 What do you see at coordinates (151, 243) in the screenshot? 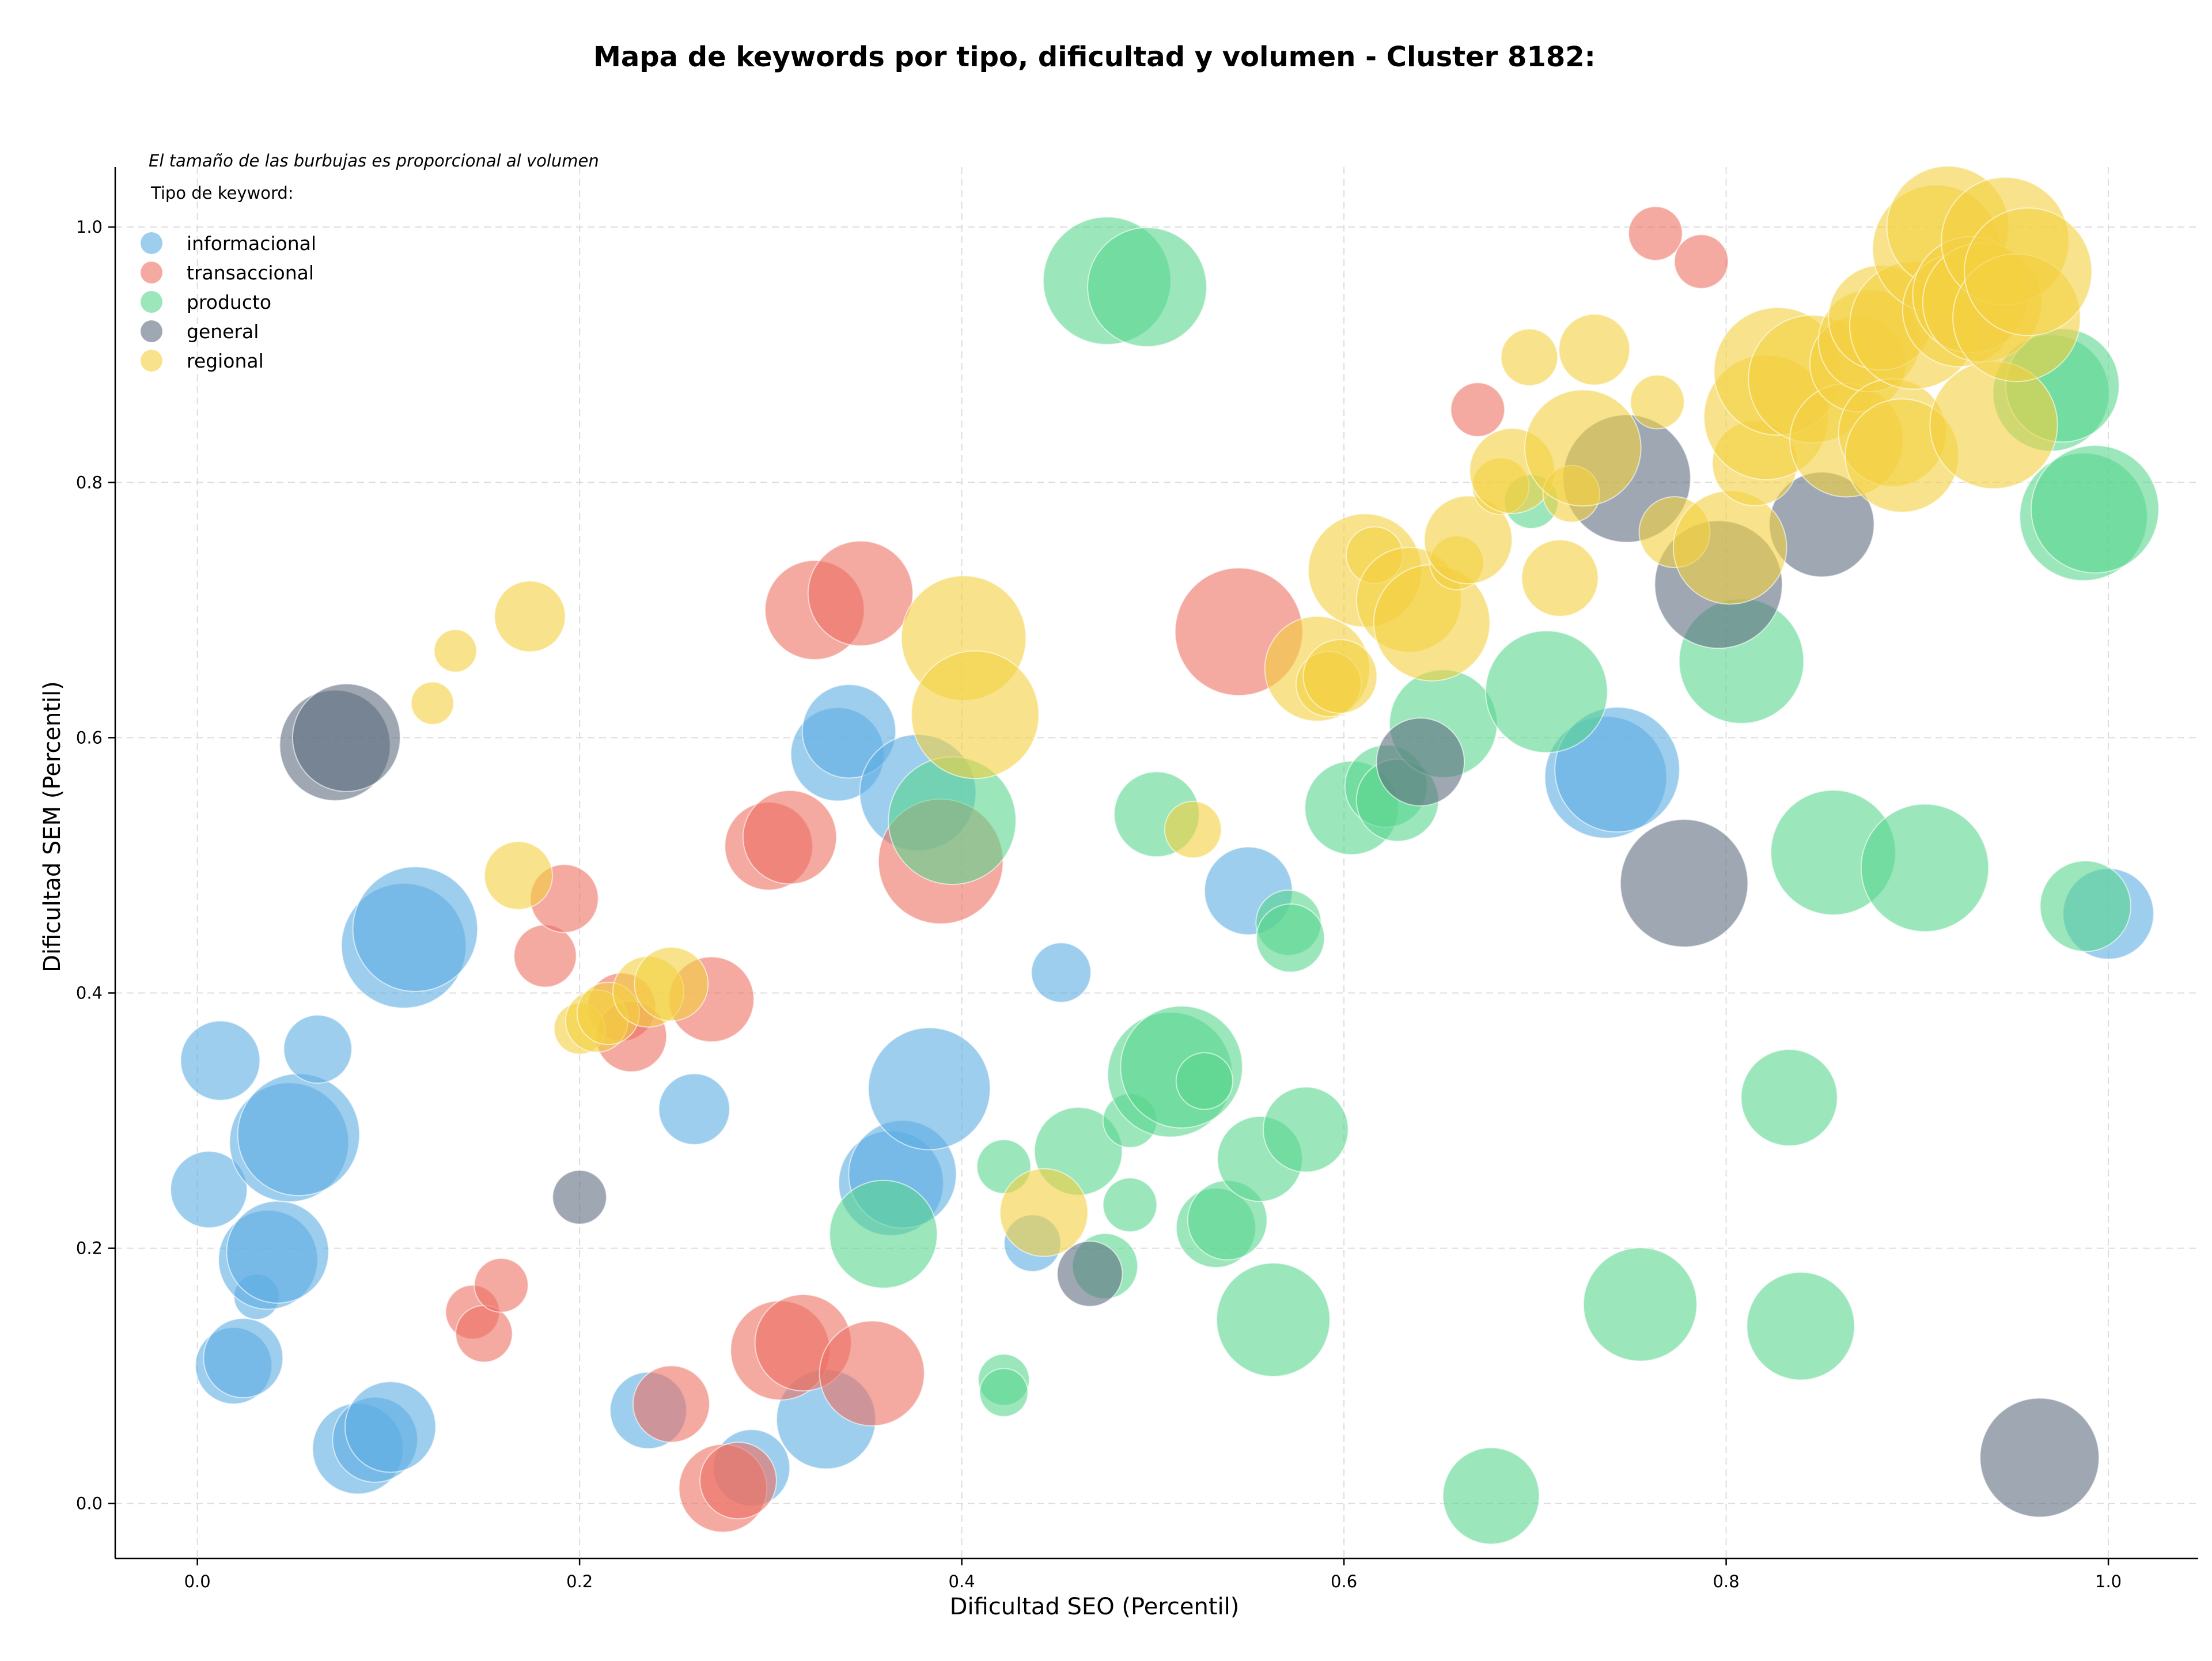
I see `legend-marker-informacional` at bounding box center [151, 243].